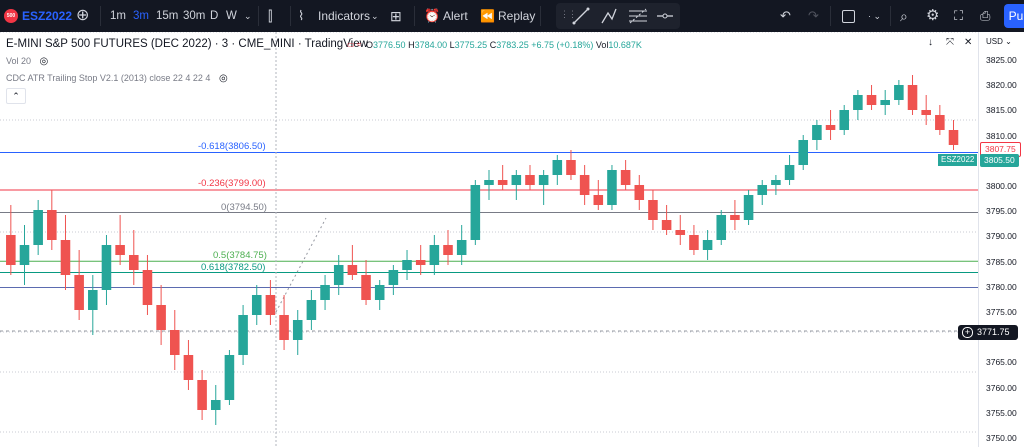  I want to click on alert-clock-icon: ⏰, so click(432, 15).